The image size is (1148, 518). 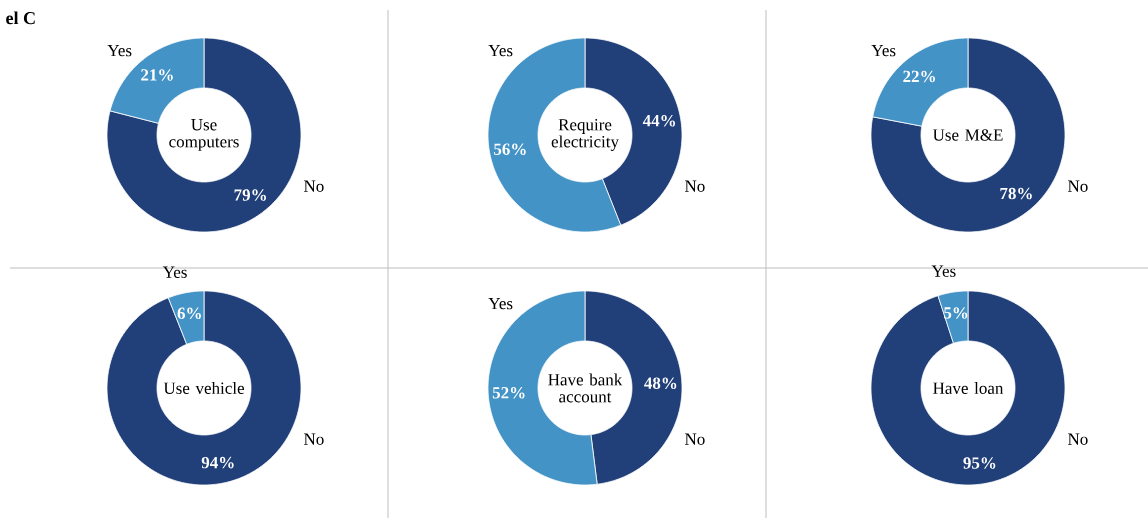 What do you see at coordinates (585, 135) in the screenshot?
I see `text: Require electricity` at bounding box center [585, 135].